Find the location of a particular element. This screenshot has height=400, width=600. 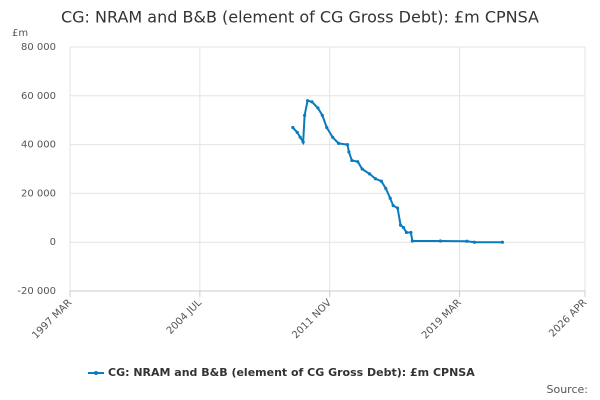

source: Source: is located at coordinates (568, 389).